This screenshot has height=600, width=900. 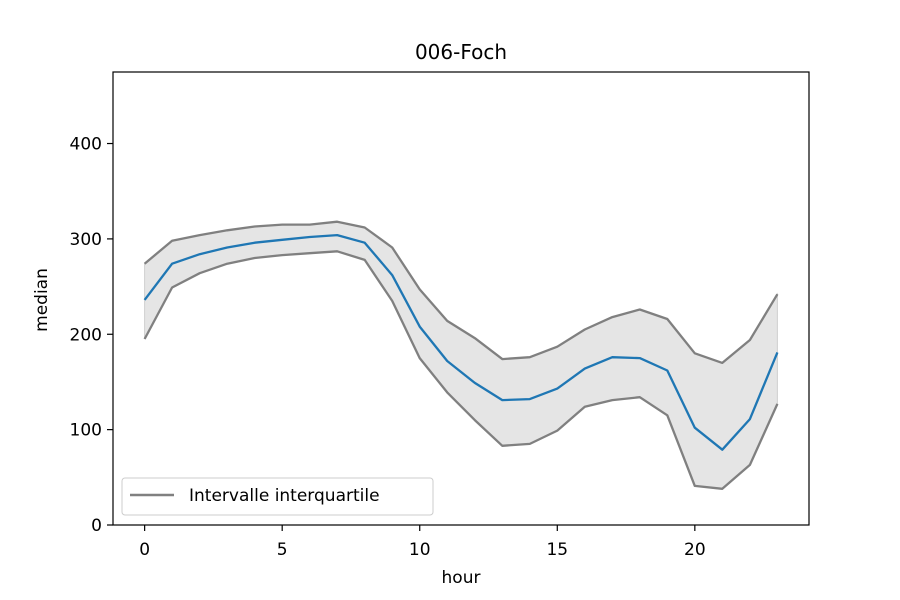 What do you see at coordinates (42, 300) in the screenshot?
I see `y-axis-label: median` at bounding box center [42, 300].